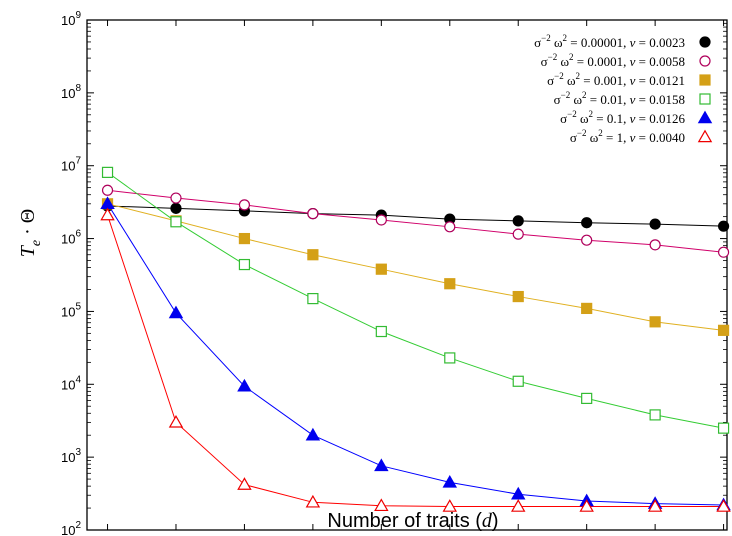 This screenshot has height=536, width=732. I want to click on legend-entry-label: σ−2 ω2 = 0.001, v = 0.0121, so click(616, 79).